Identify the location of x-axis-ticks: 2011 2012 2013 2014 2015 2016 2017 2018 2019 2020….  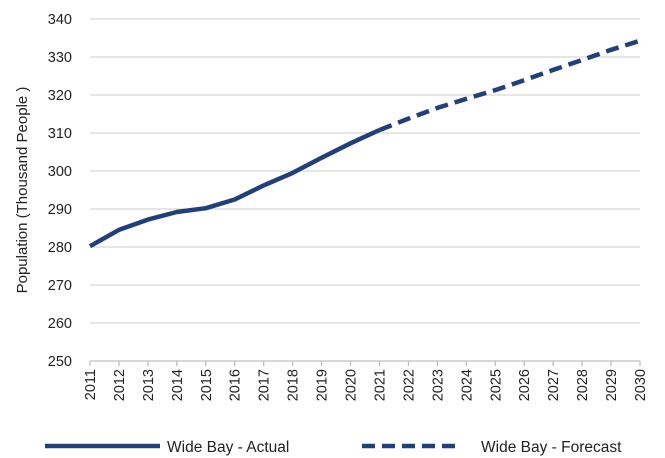
(366, 385).